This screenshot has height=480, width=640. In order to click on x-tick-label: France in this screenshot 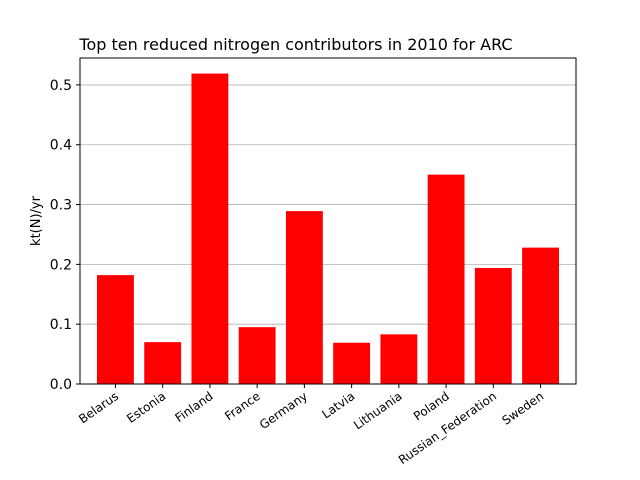, I will do `click(242, 406)`.